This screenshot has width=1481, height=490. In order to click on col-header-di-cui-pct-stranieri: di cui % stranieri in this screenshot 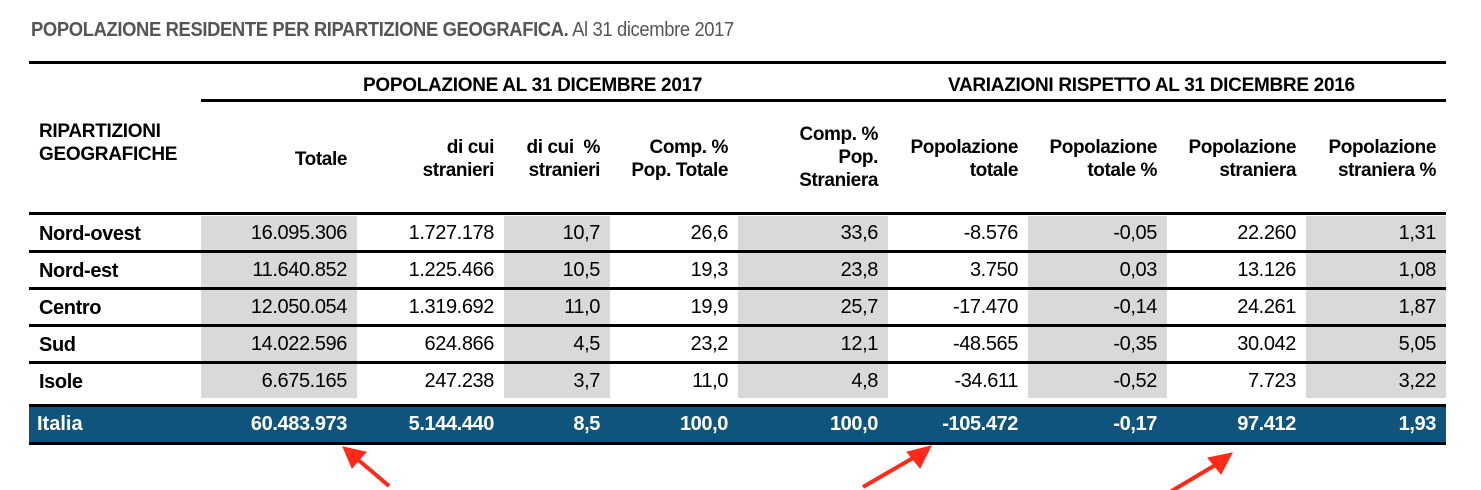, I will do `click(552, 159)`.